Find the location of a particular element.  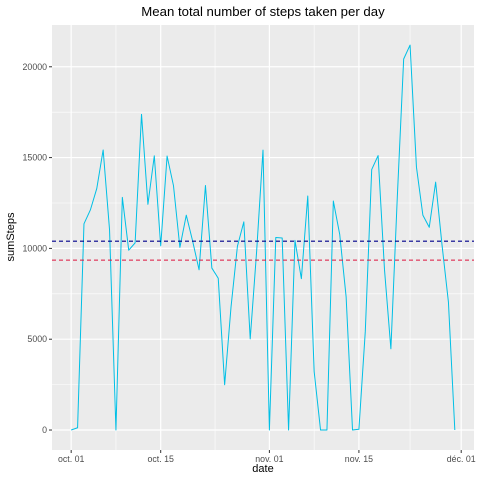

y-tick-label: 15000 is located at coordinates (35, 158).